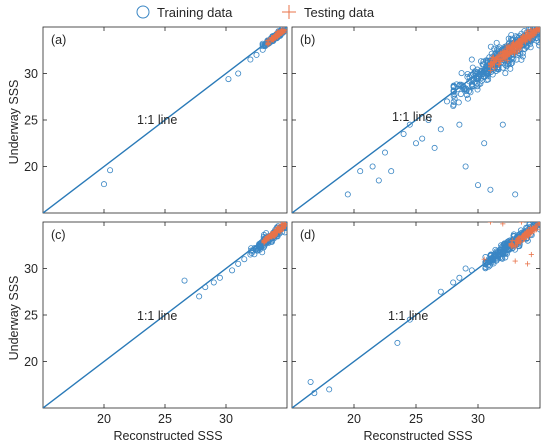 Image resolution: width=550 pixels, height=447 pixels. Describe the element at coordinates (14, 318) in the screenshot. I see `y-axis-label-bottom: Underway SSS` at that location.